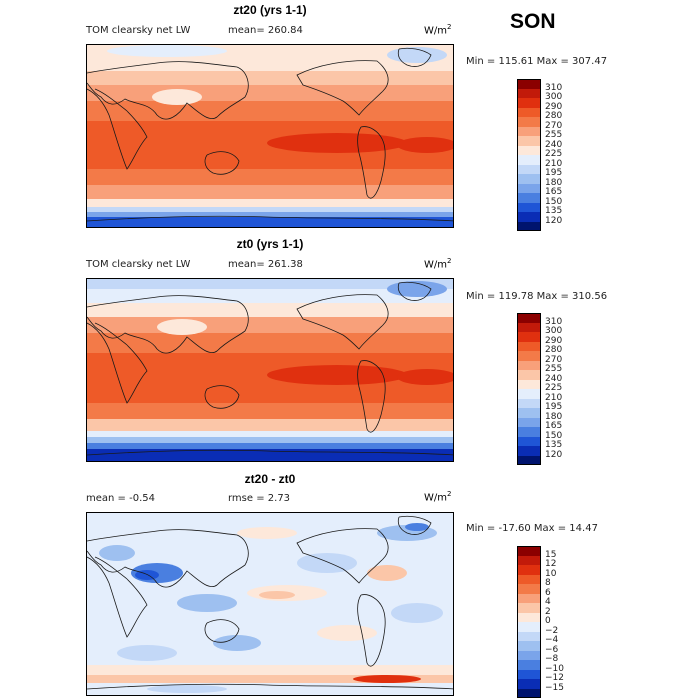 The height and width of the screenshot is (700, 700). What do you see at coordinates (554, 211) in the screenshot?
I see `colorbar-tick-label: 135` at bounding box center [554, 211].